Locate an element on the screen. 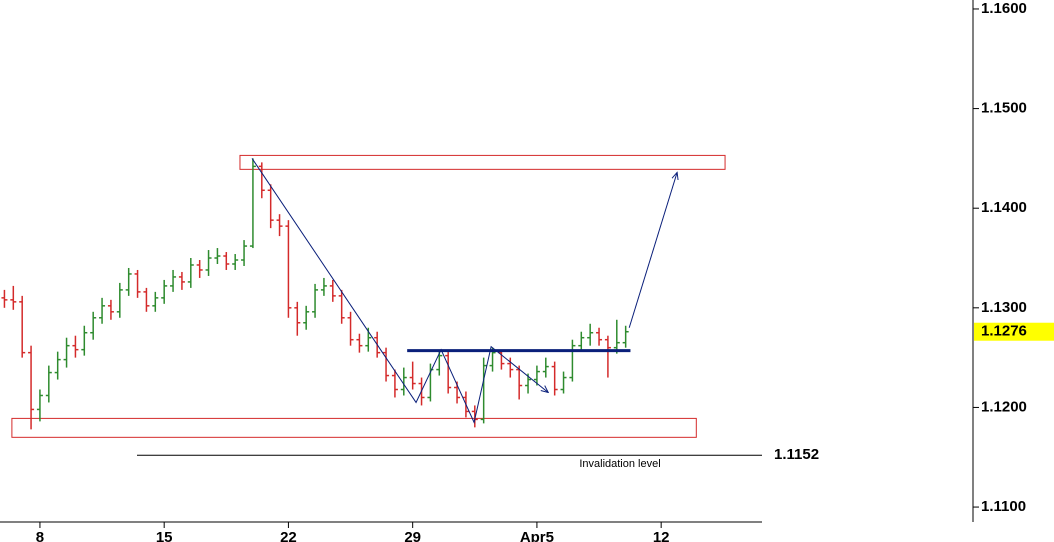 The width and height of the screenshot is (1054, 542). invalidation-value: 1.1152 is located at coordinates (796, 454).